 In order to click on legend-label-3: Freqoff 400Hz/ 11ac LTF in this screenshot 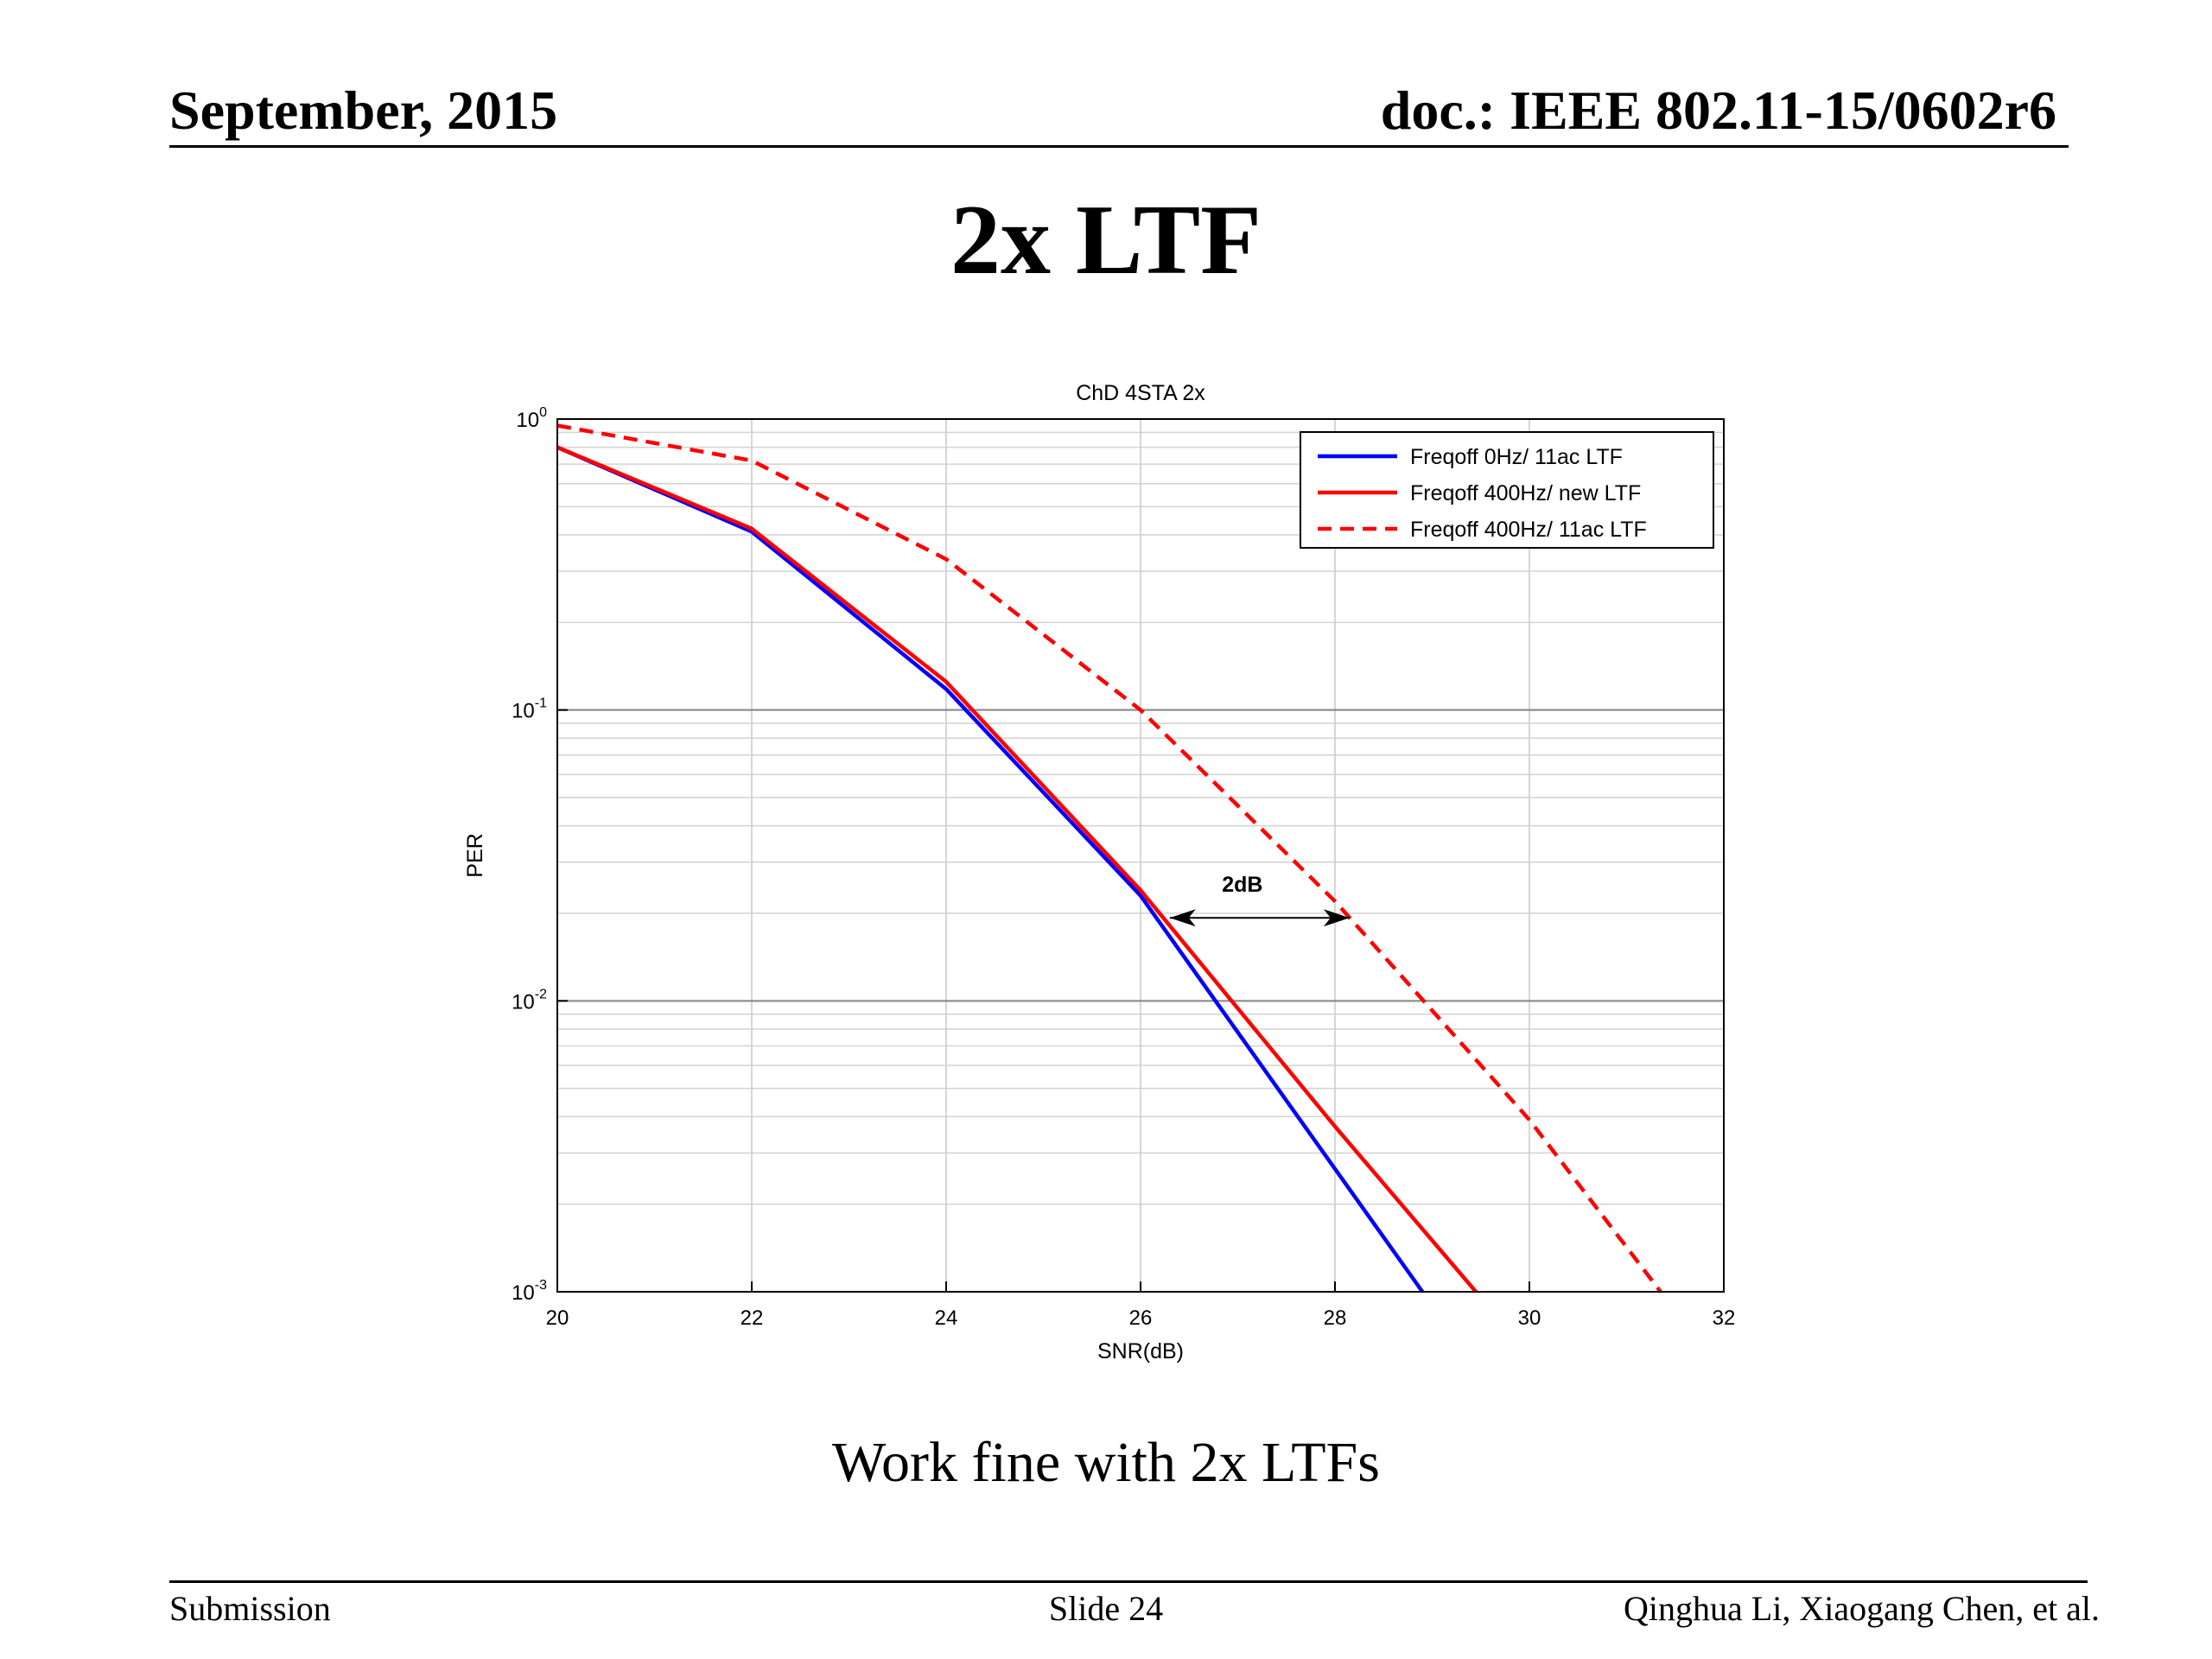, I will do `click(1528, 530)`.